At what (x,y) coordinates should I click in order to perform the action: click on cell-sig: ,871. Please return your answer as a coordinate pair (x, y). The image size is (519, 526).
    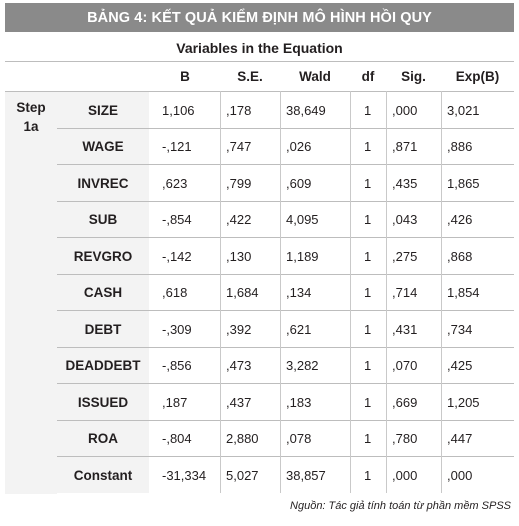
    Looking at the image, I should click on (405, 146).